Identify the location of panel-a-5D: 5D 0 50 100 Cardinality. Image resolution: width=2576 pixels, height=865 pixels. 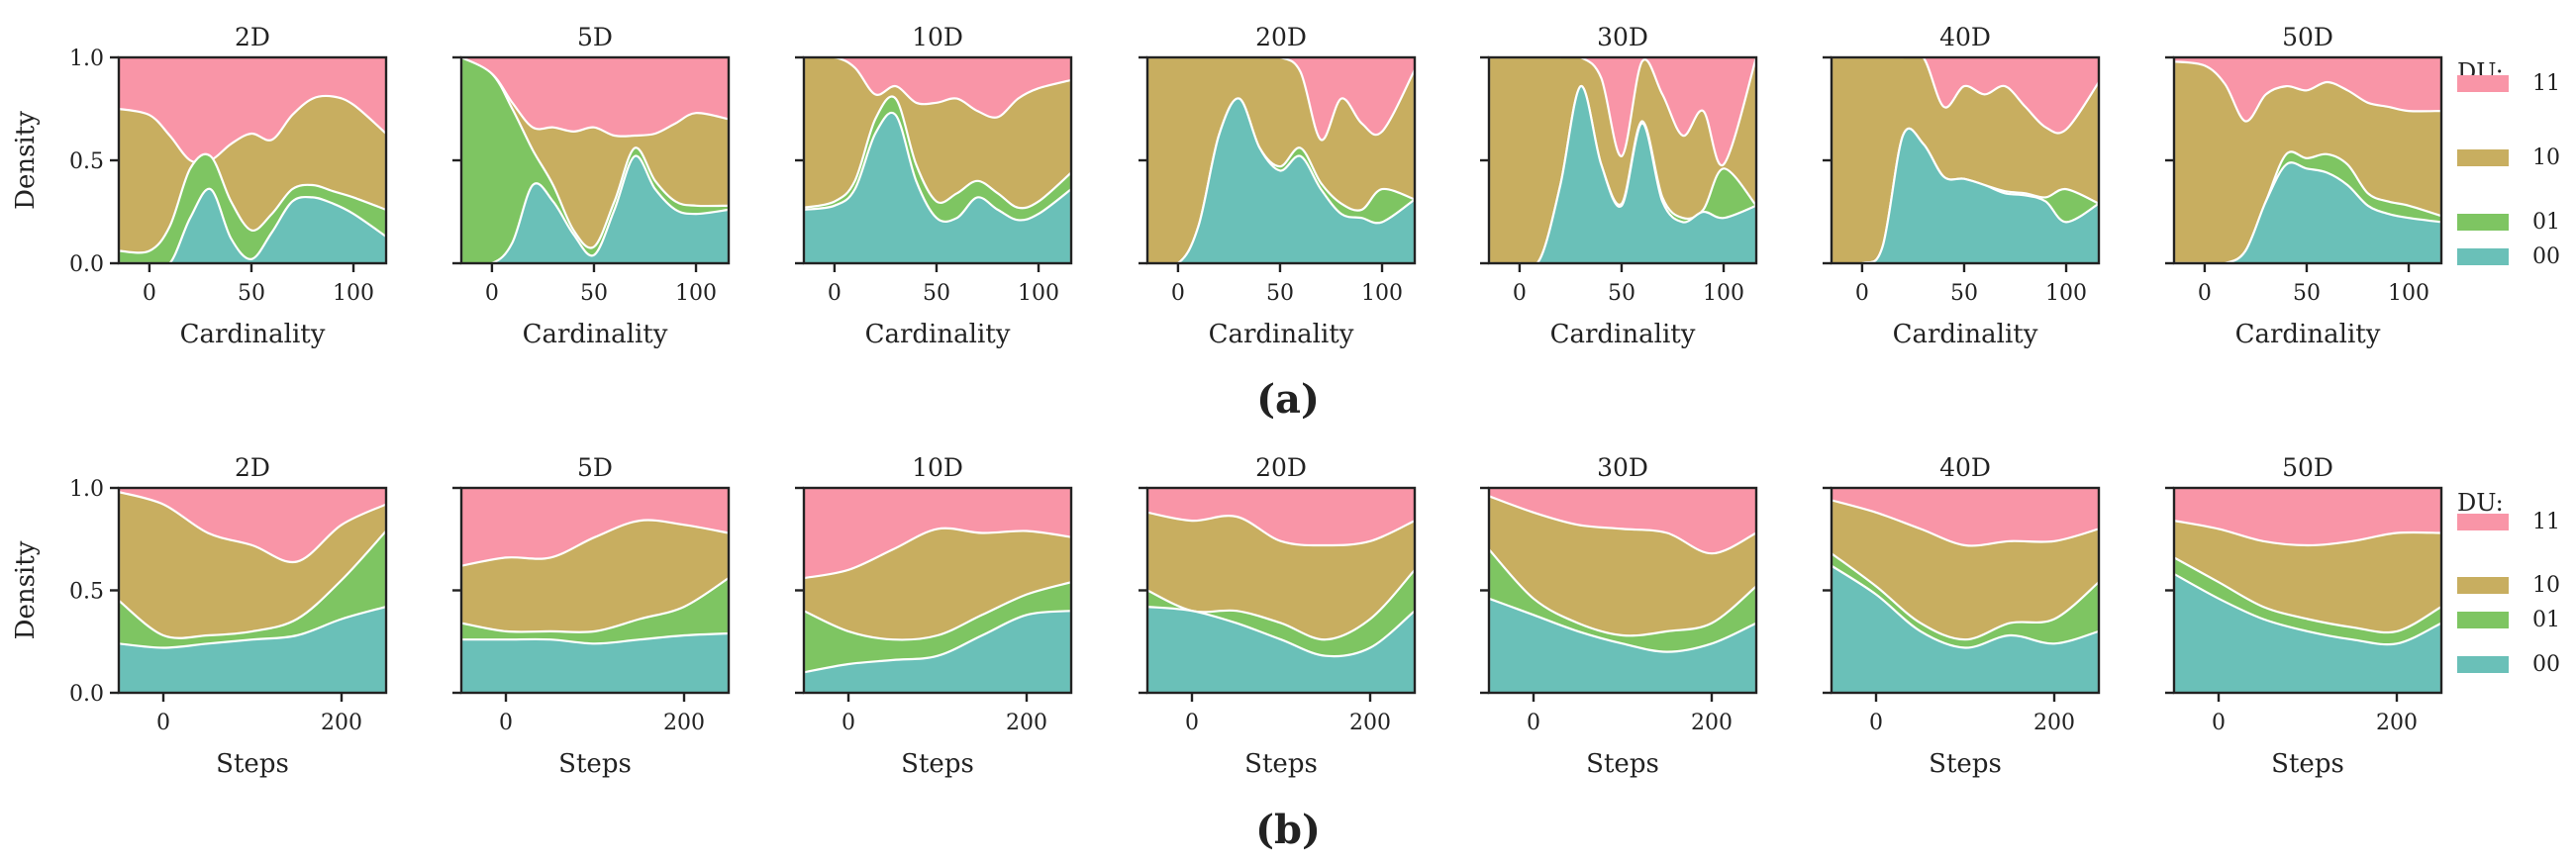
(592, 186).